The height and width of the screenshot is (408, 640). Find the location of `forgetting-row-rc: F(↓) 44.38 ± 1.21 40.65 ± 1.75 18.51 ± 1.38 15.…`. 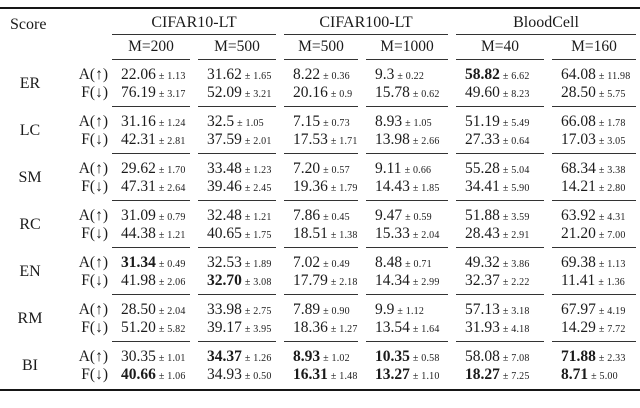

forgetting-row-rc: F(↓) 44.38 ± 1.21 40.65 ± 1.75 18.51 ± 1.38 15.… is located at coordinates (320, 236).